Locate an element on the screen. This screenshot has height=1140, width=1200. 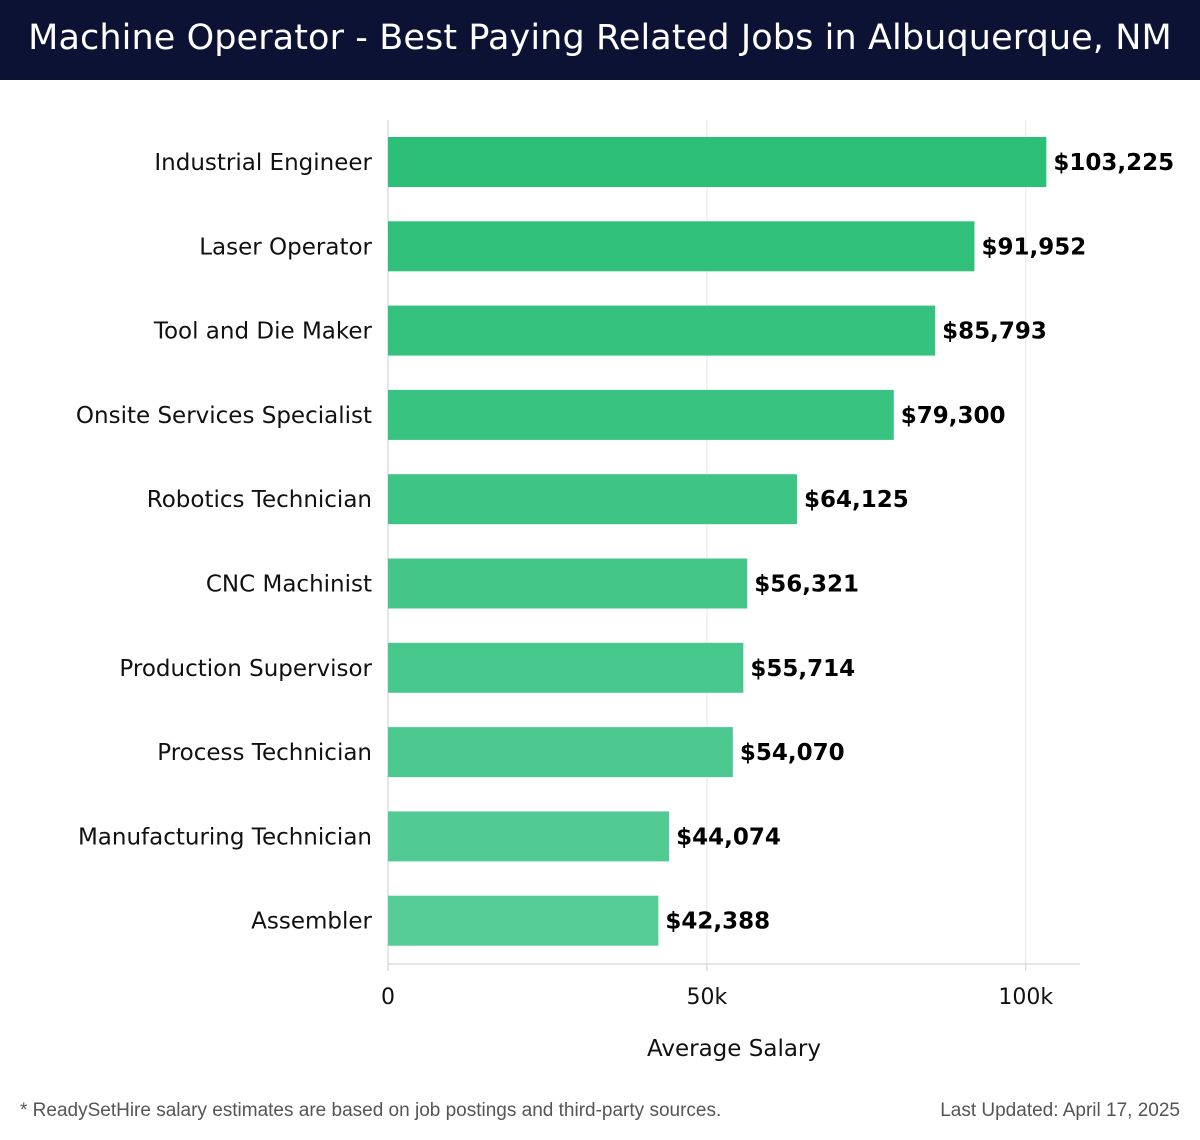
category-label: Process Technician is located at coordinates (264, 753).